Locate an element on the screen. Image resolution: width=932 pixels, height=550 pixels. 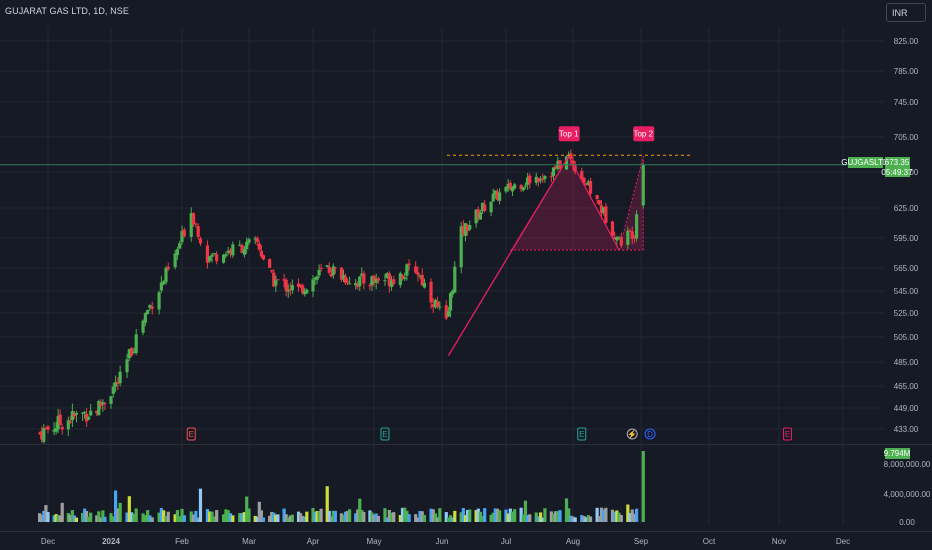
time-tick-label: Dec is located at coordinates (48, 541).